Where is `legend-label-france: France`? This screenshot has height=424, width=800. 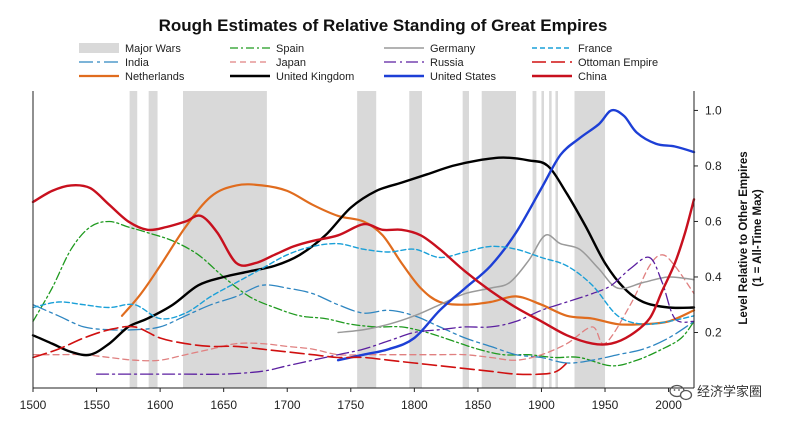
legend-label-france: France is located at coordinates (595, 49).